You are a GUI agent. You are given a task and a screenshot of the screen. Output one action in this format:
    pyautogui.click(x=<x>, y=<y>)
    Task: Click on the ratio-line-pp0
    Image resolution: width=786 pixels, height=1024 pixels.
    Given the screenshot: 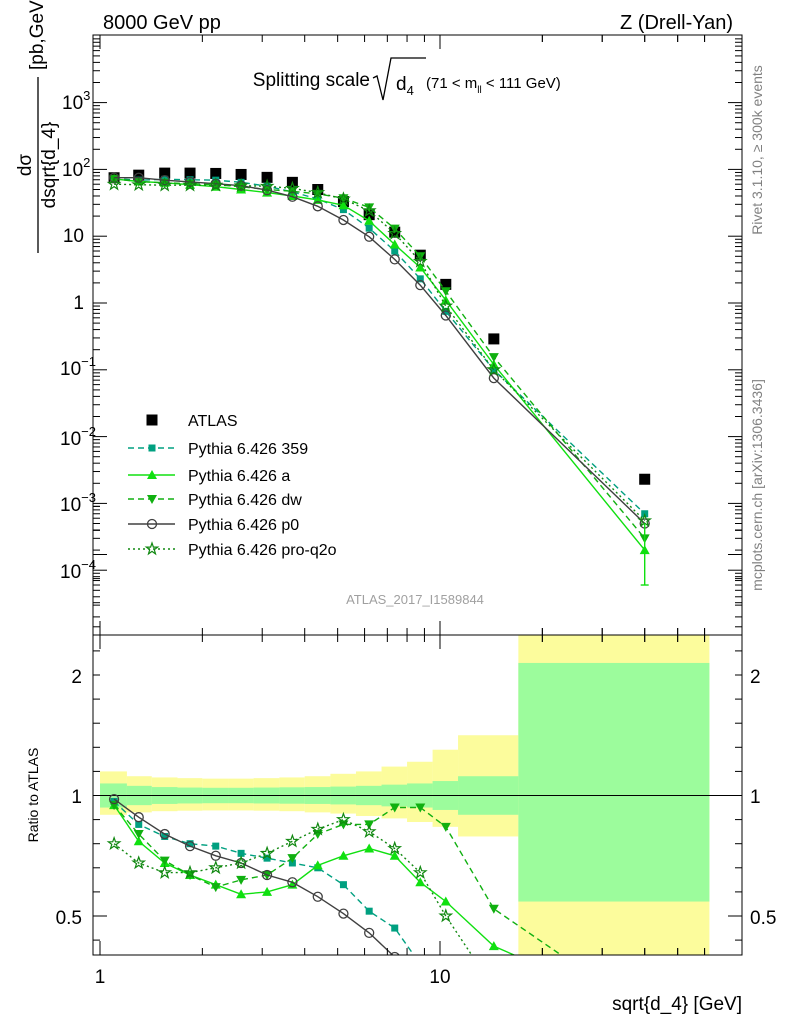 What is the action you would take?
    pyautogui.click(x=253, y=876)
    